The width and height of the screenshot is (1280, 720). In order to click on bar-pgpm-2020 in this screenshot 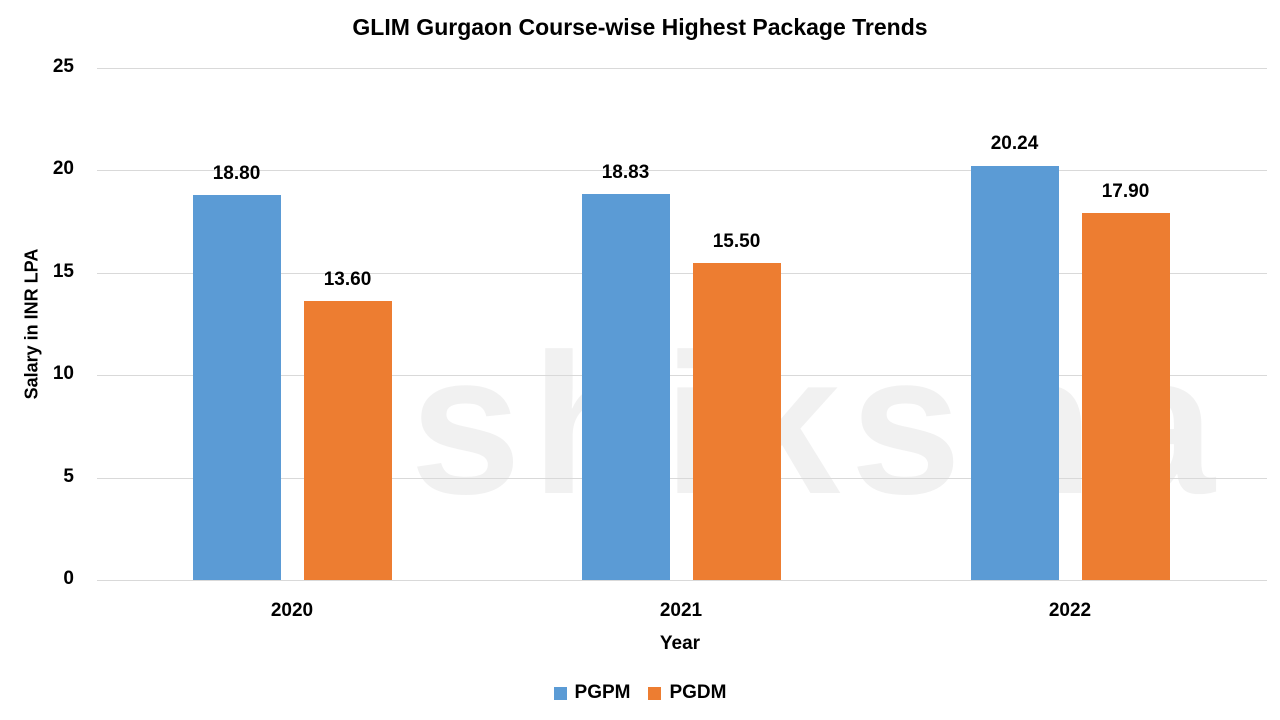, I will do `click(236, 387)`.